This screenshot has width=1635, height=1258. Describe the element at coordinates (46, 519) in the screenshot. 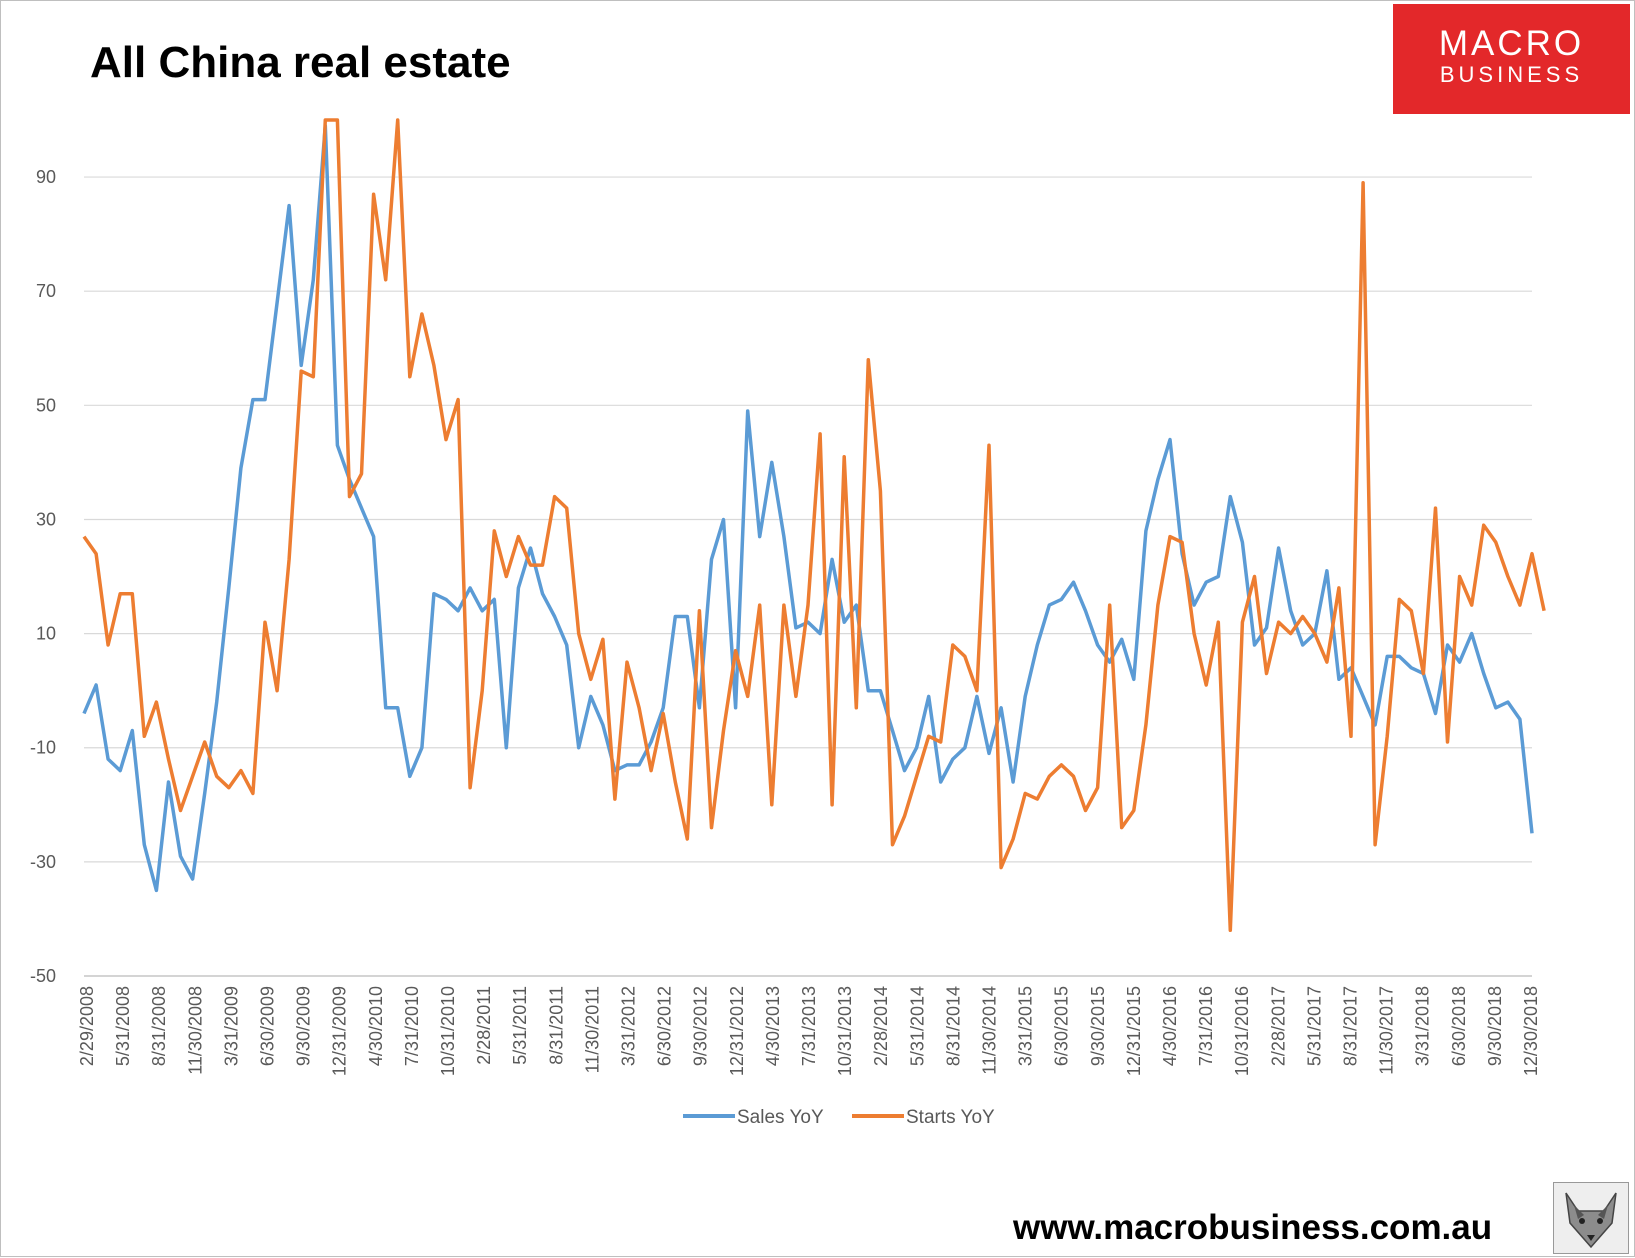

I see `y-tick-label: 30` at that location.